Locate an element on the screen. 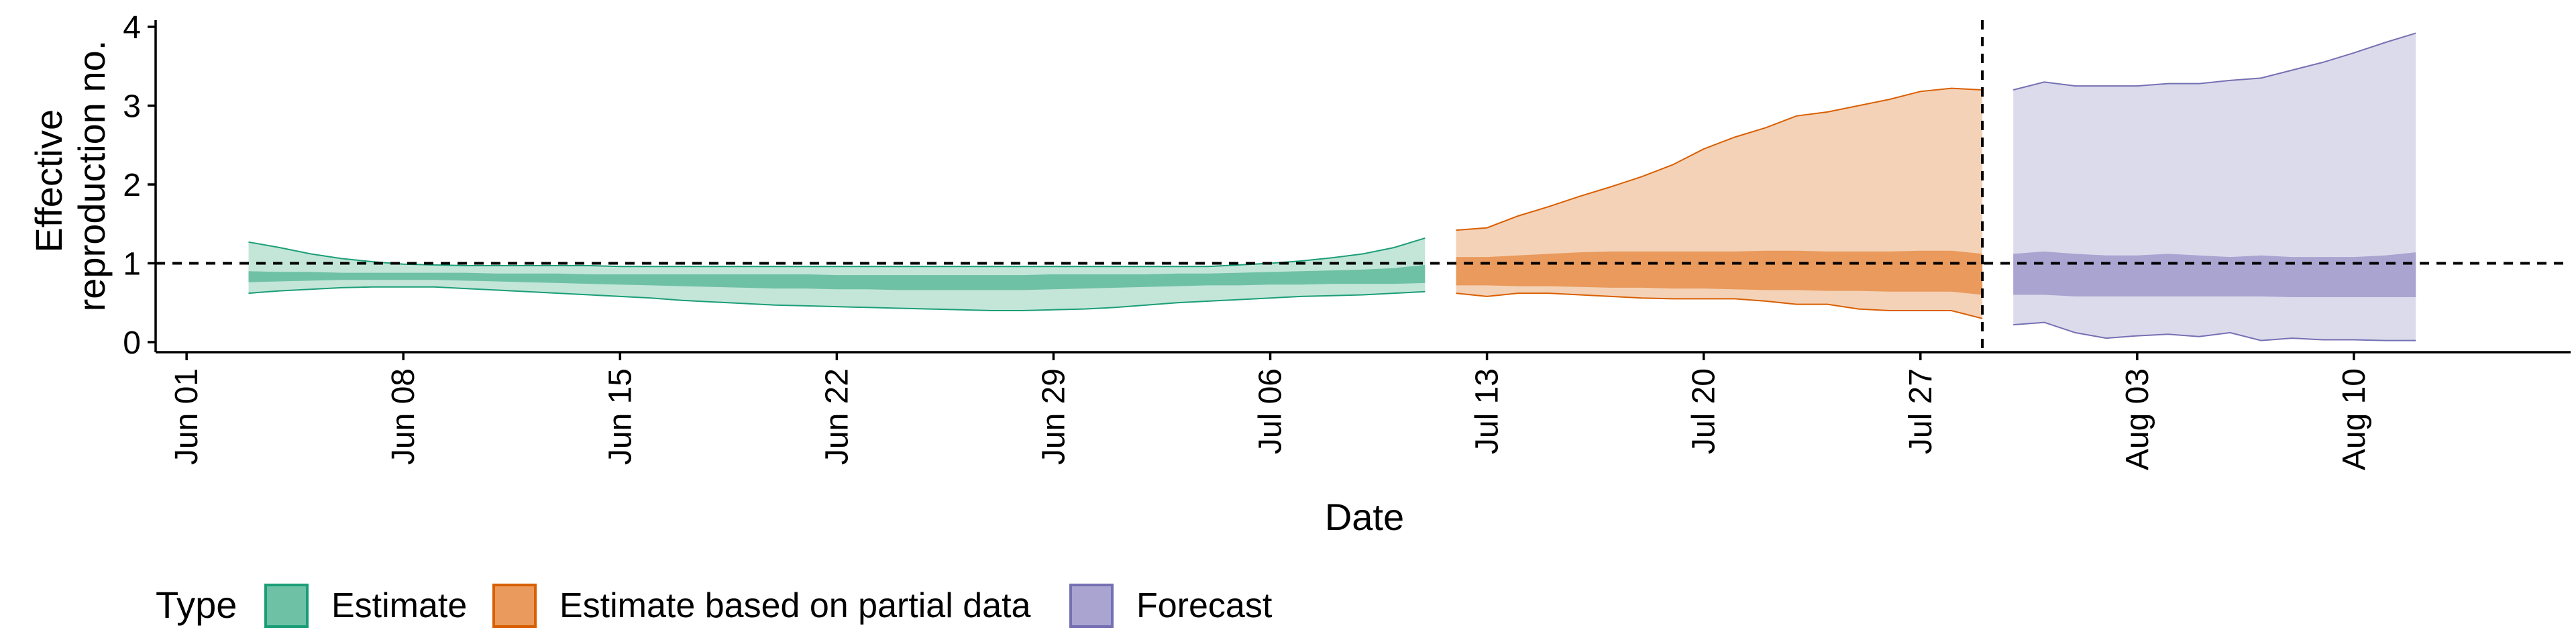  x-tick-label: Jun 01 is located at coordinates (187, 416).